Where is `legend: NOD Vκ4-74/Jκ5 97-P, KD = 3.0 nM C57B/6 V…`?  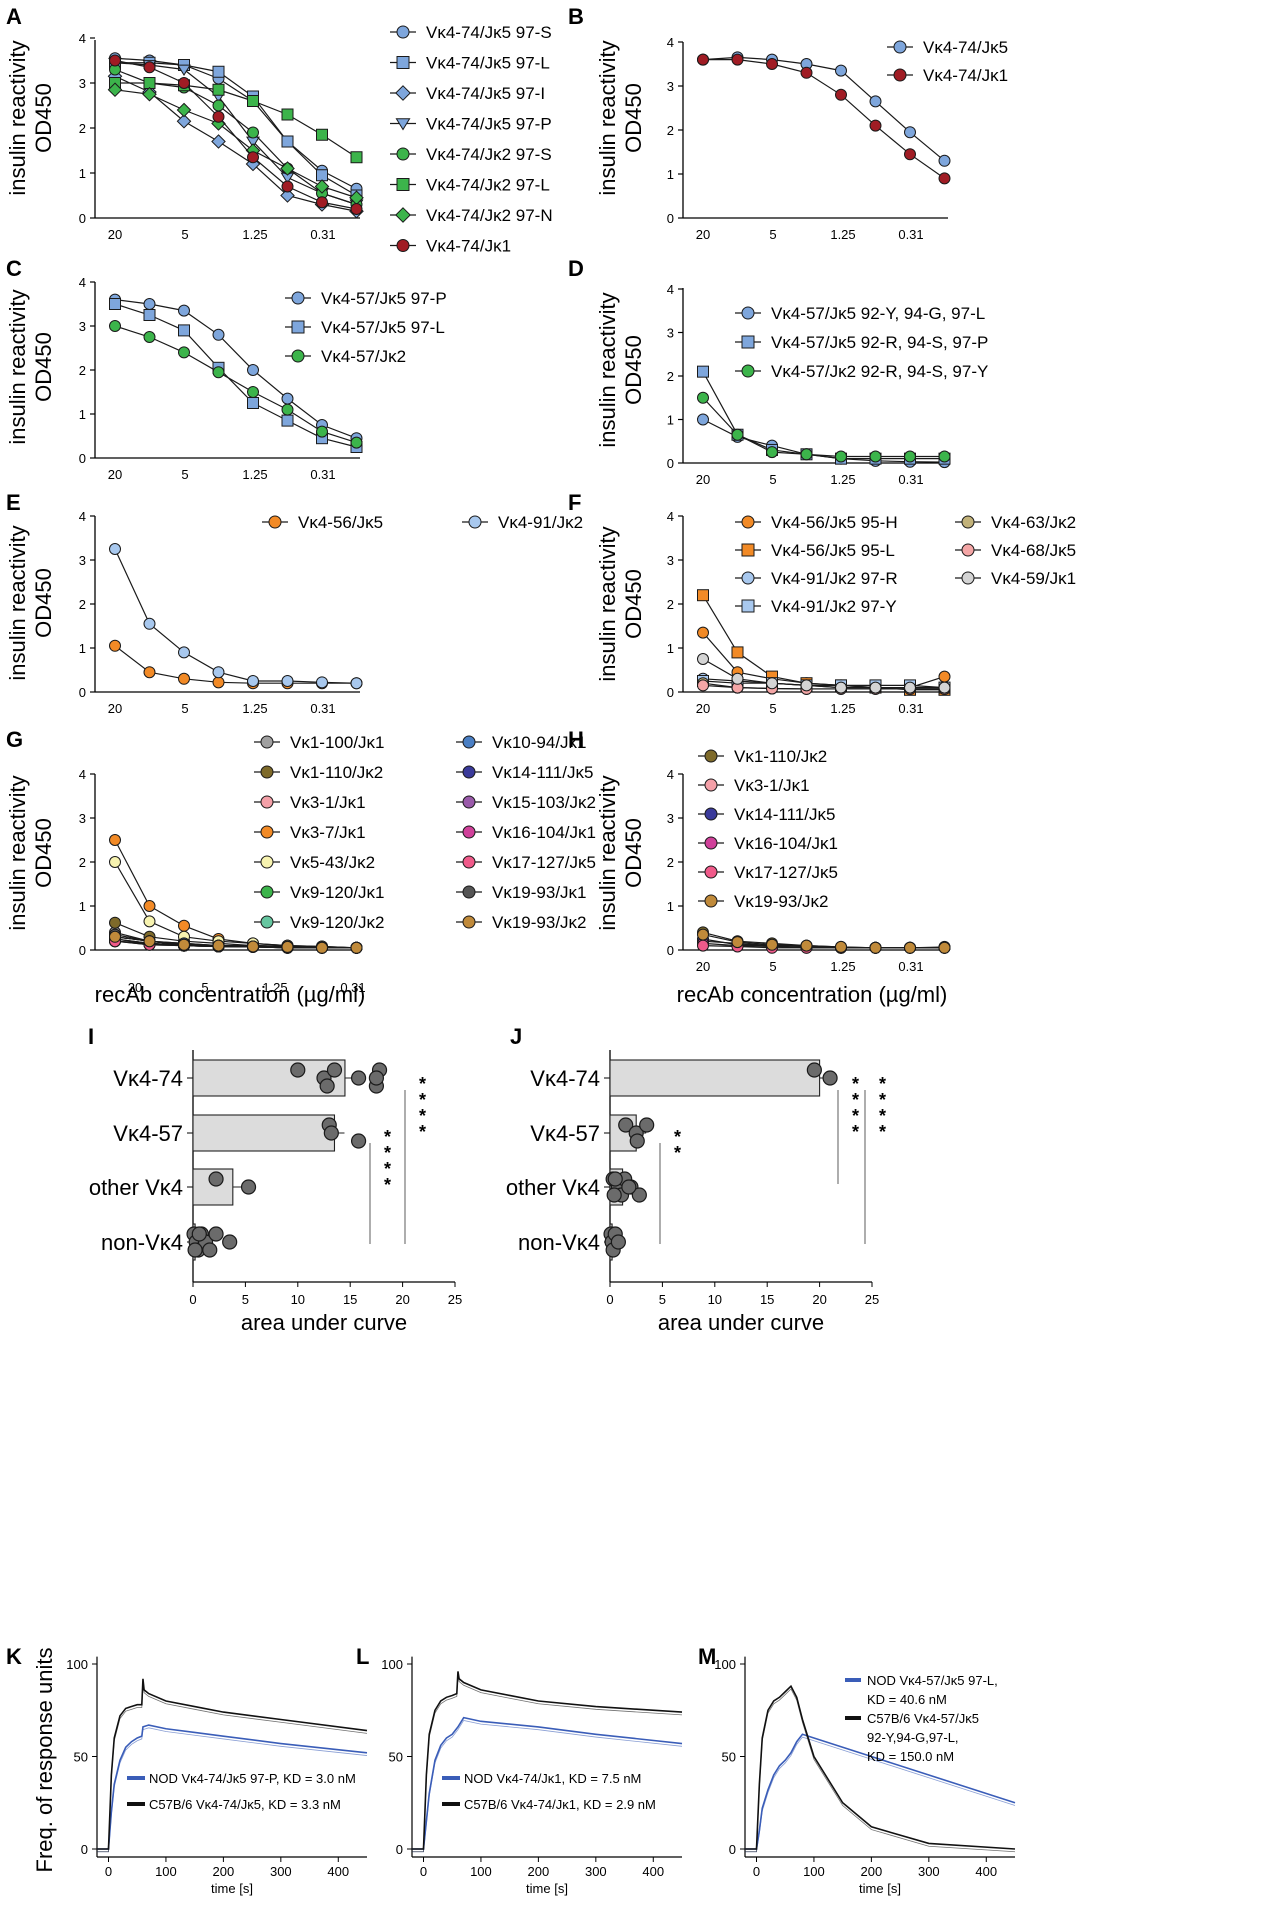 legend: NOD Vκ4-74/Jκ5 97-P, KD = 3.0 nM C57B/6 V… is located at coordinates (241, 1791).